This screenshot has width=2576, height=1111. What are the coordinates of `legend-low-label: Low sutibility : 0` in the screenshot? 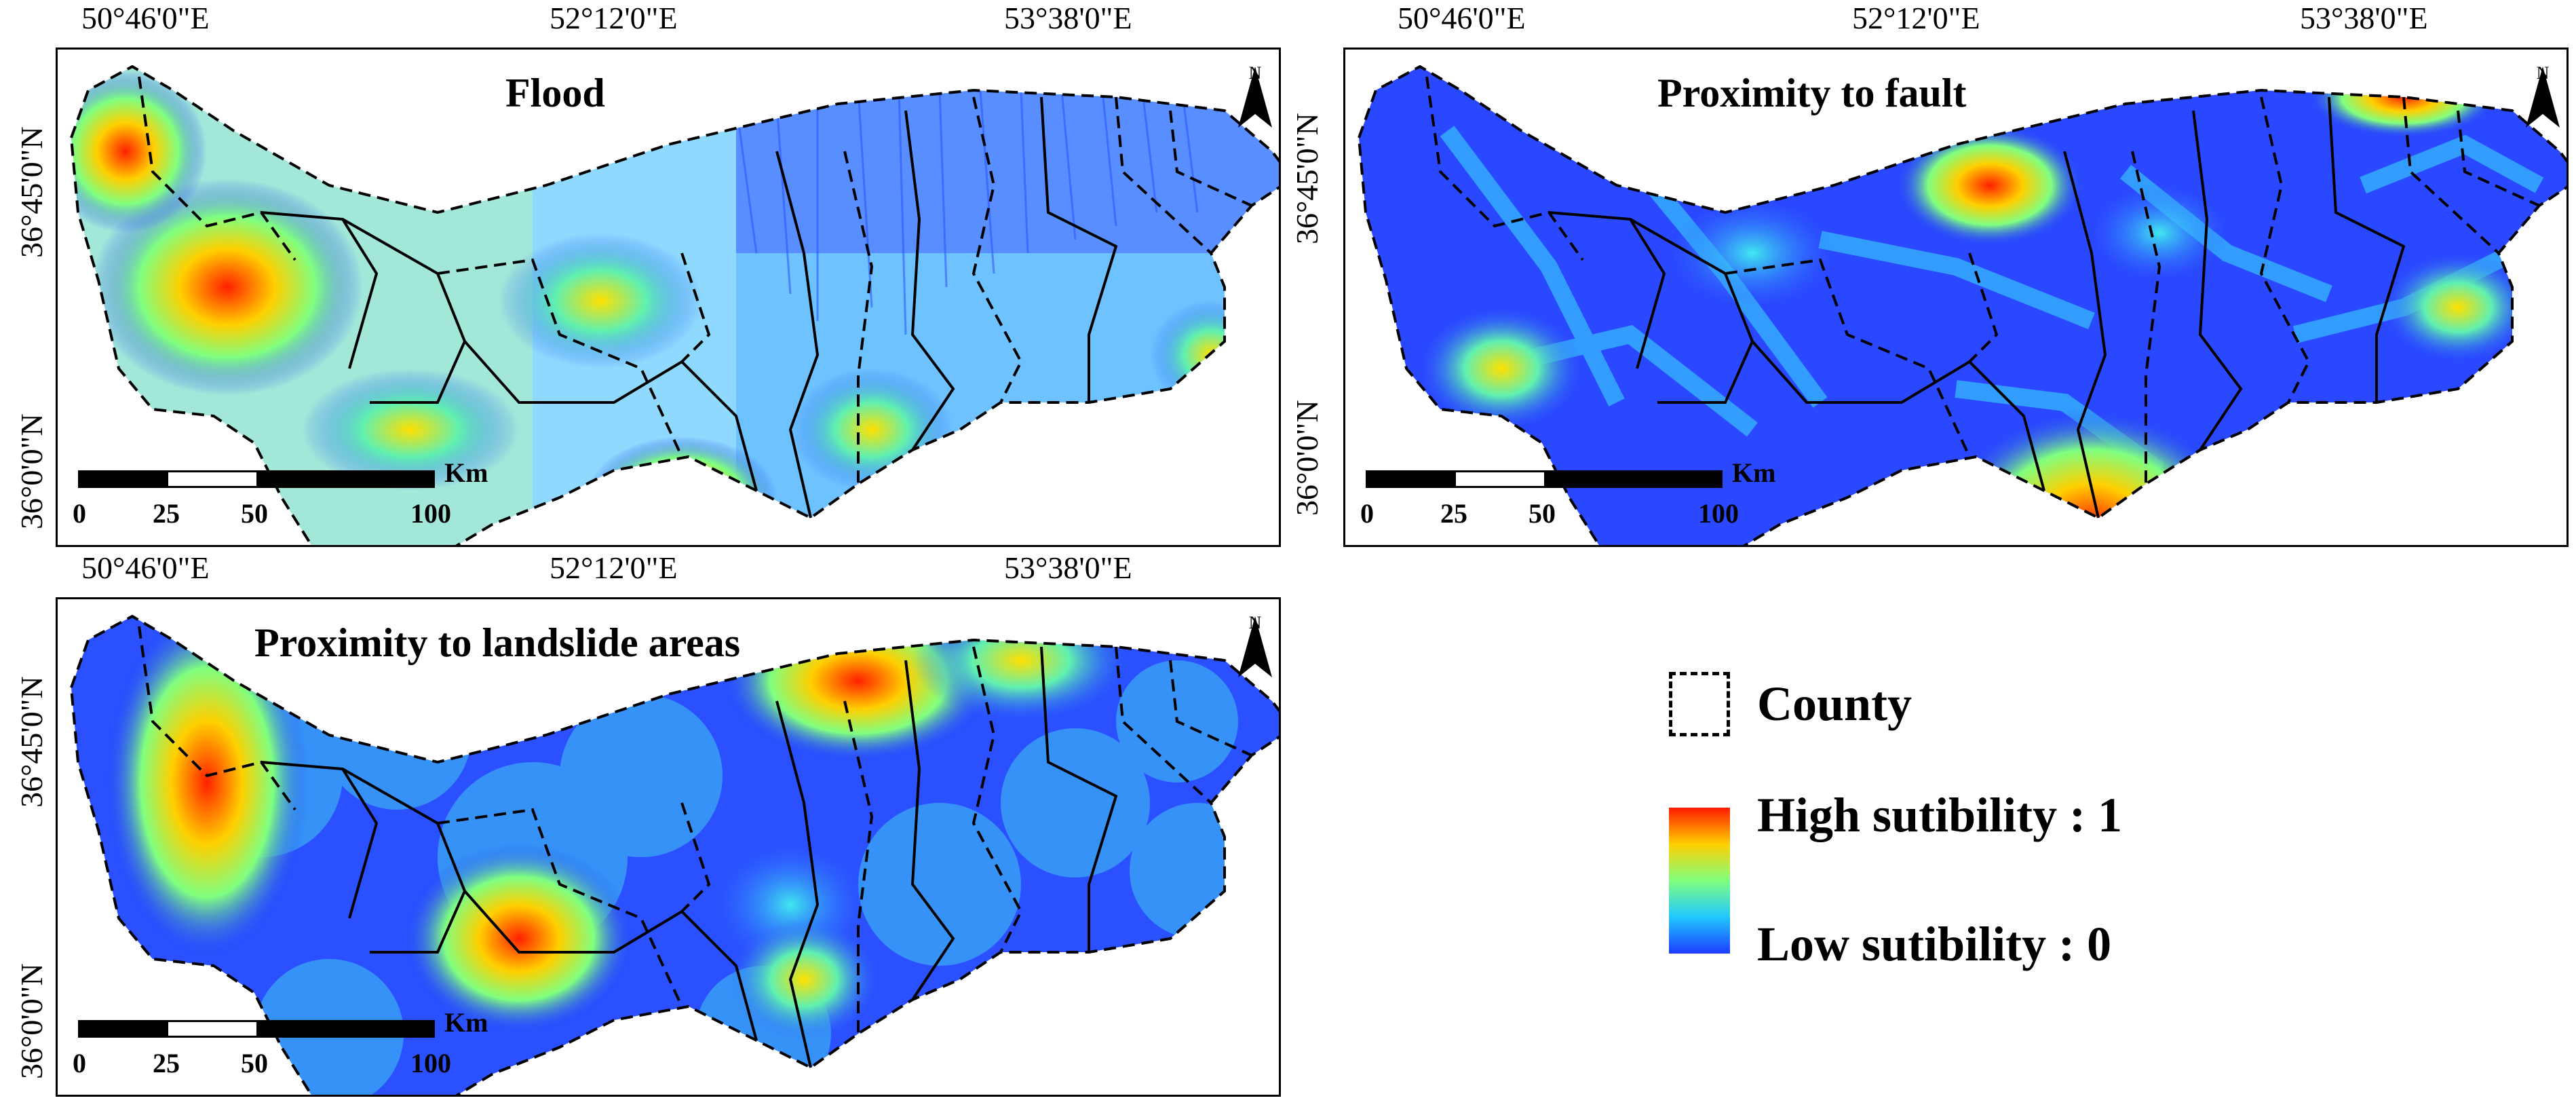 It's located at (1935, 944).